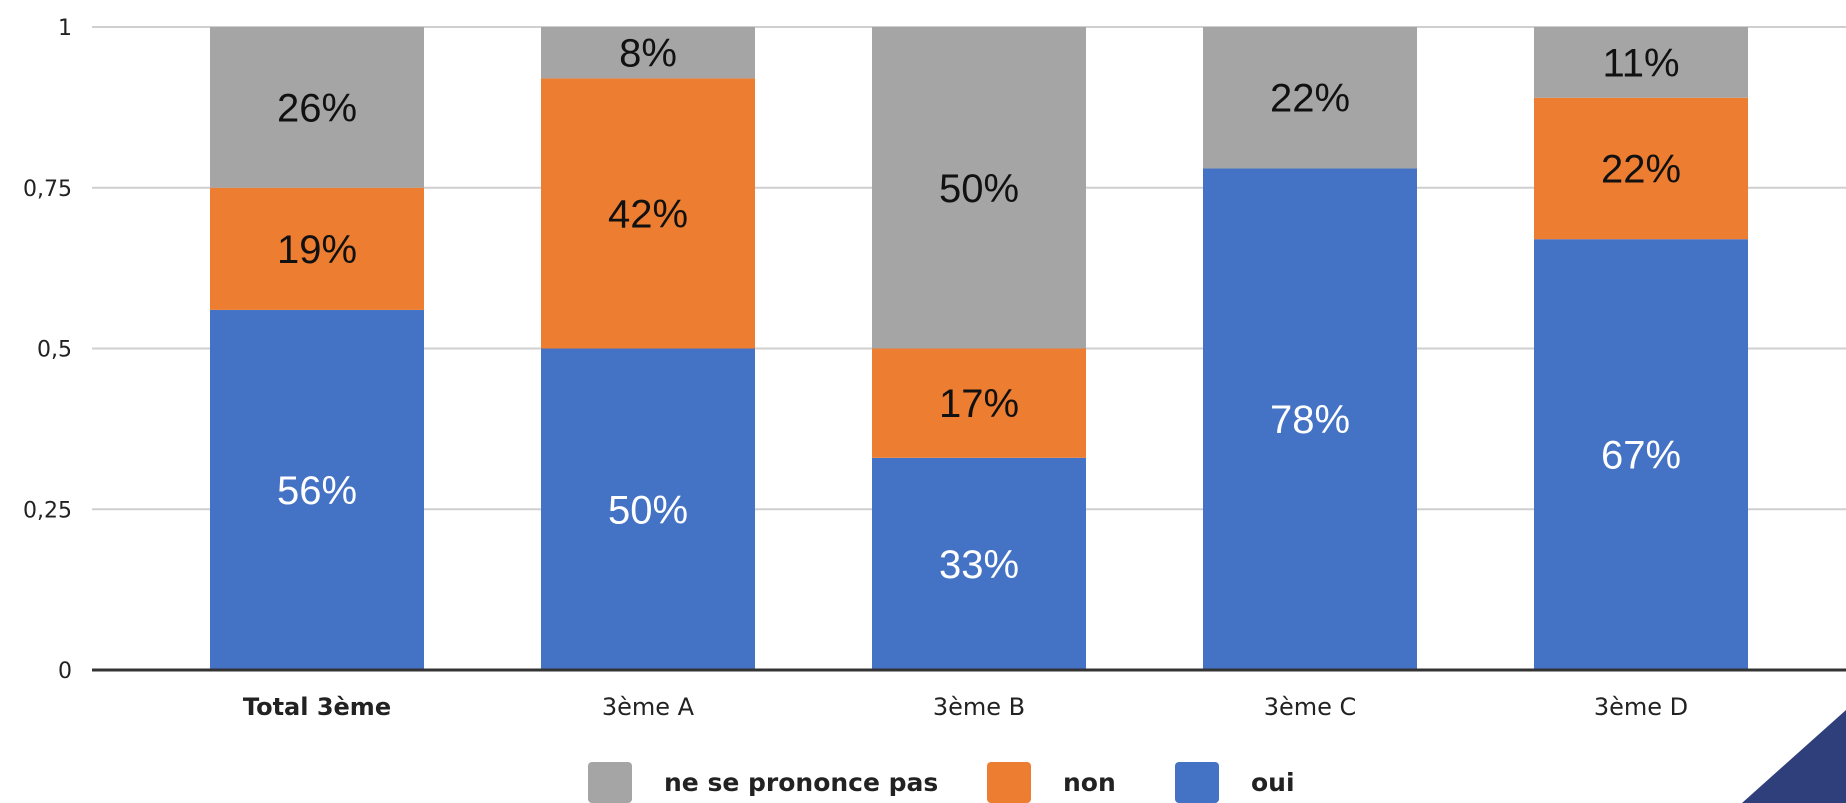 The image size is (1846, 803). What do you see at coordinates (47, 189) in the screenshot?
I see `y-tick-label: 0,75` at bounding box center [47, 189].